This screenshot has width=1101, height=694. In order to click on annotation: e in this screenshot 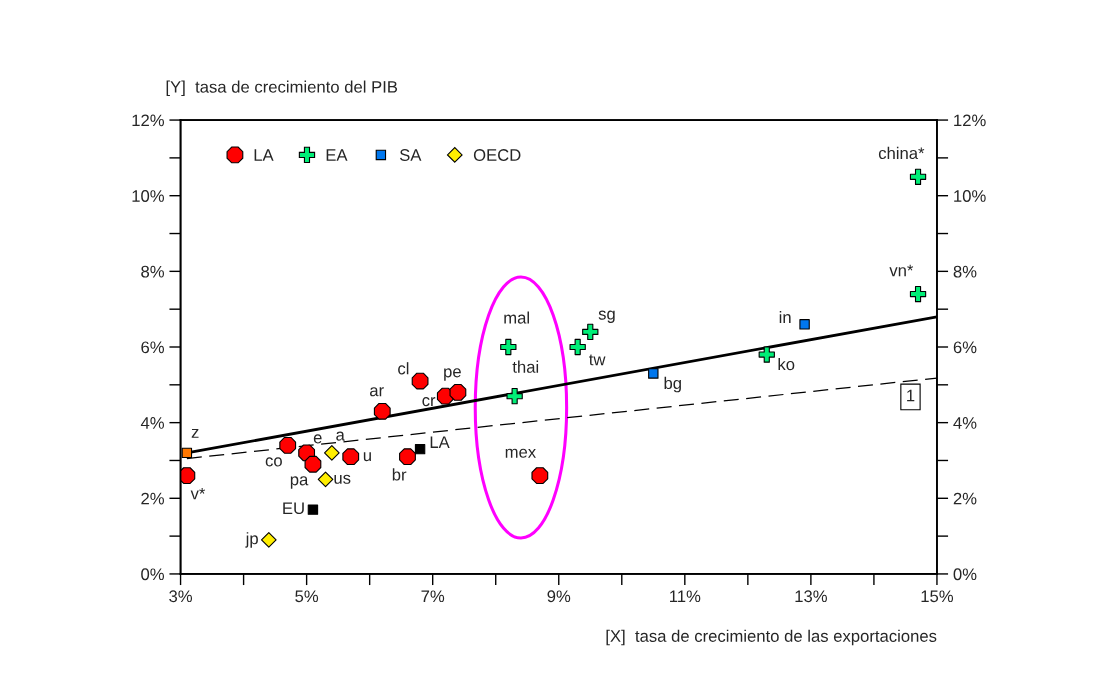, I will do `click(317, 439)`.